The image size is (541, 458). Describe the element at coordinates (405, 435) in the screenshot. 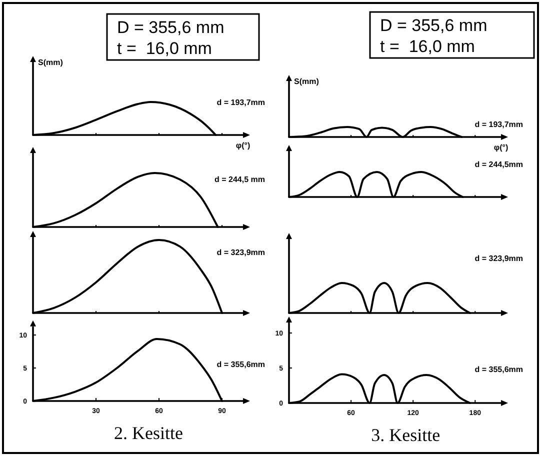

I see `text: 3. Kesitte` at that location.